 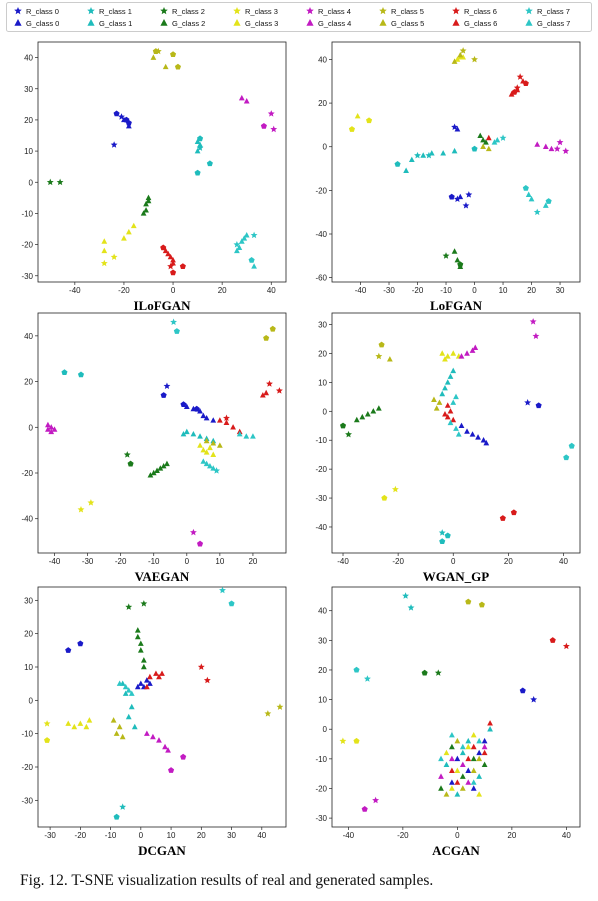 What do you see at coordinates (407, 23) in the screenshot?
I see `legend-label: G_class 5` at bounding box center [407, 23].